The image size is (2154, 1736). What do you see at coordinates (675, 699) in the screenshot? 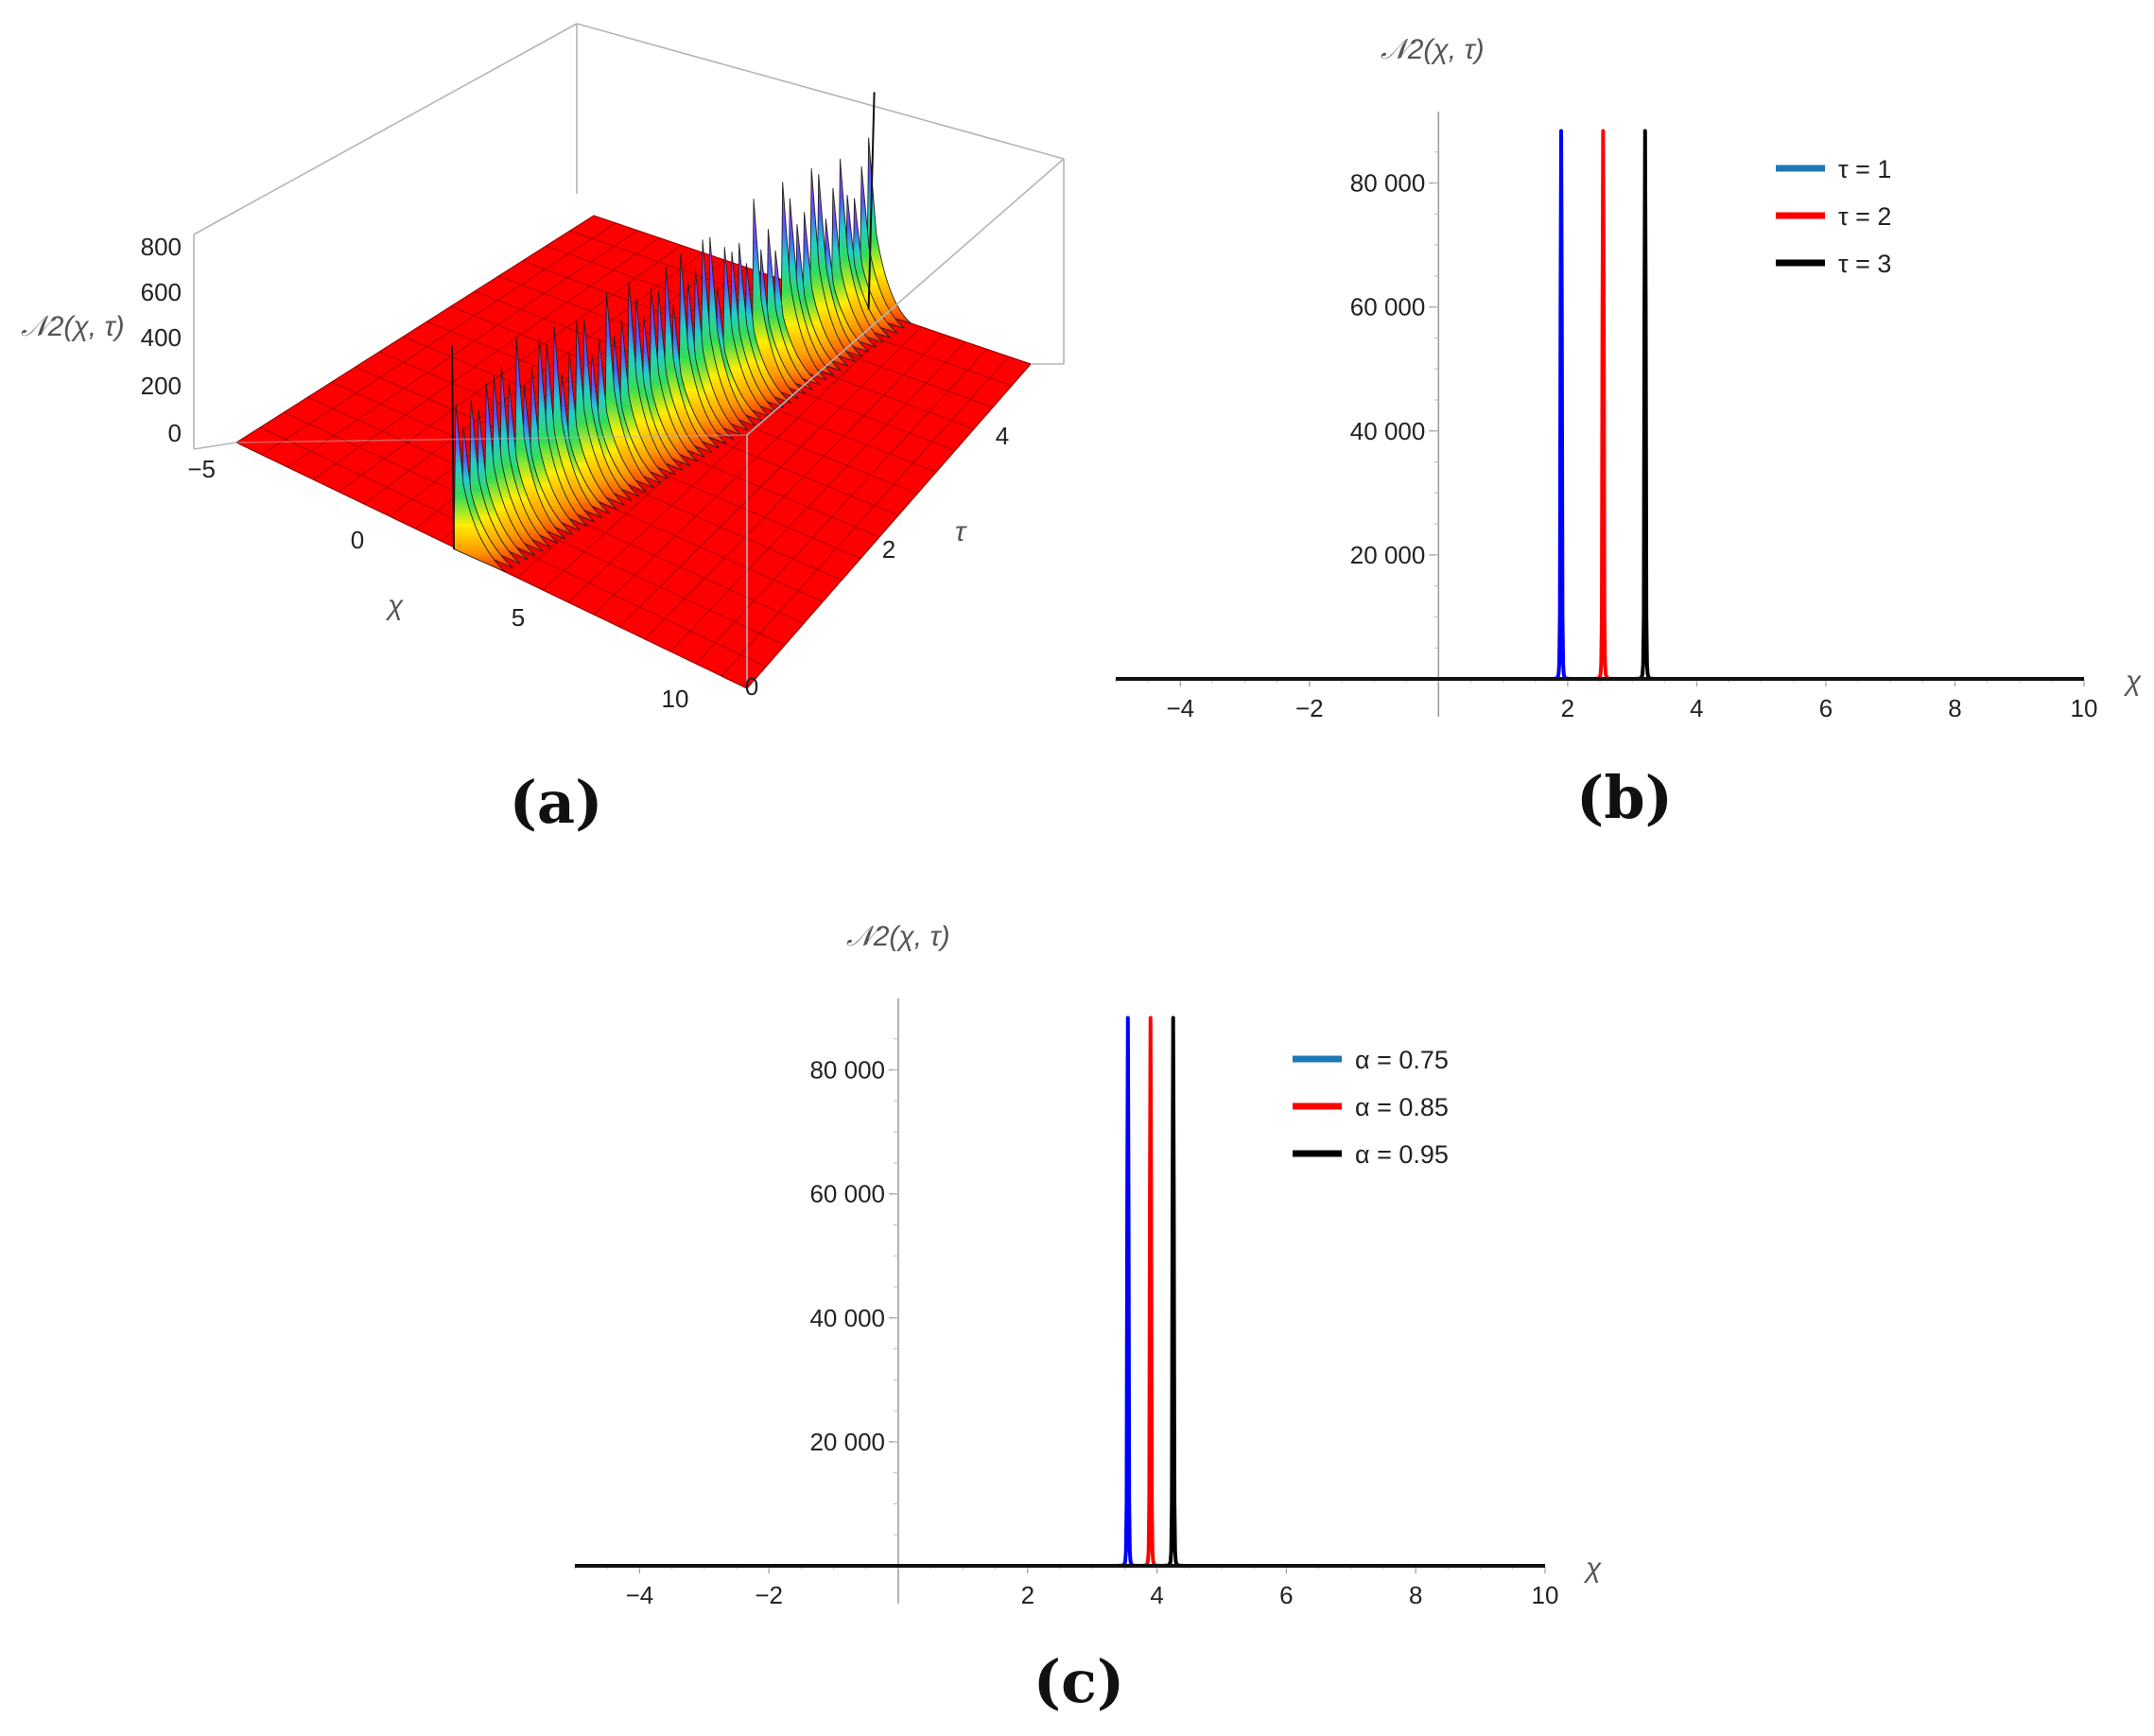
I see `x-tick-10: 10` at bounding box center [675, 699].